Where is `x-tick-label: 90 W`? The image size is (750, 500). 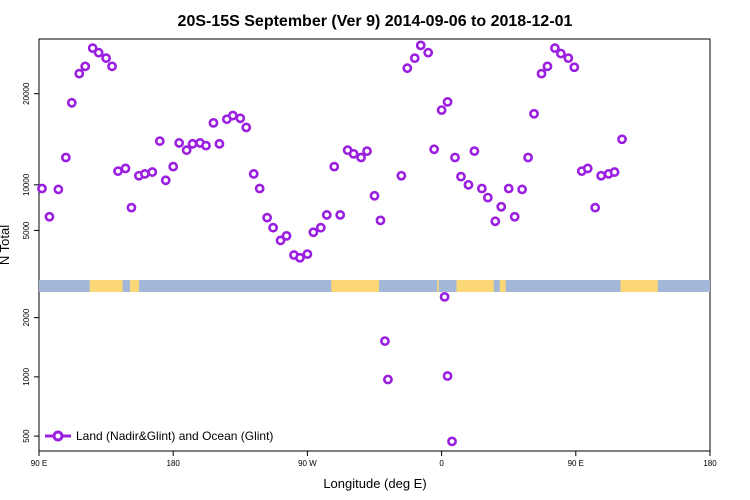 x-tick-label: 90 W is located at coordinates (307, 463).